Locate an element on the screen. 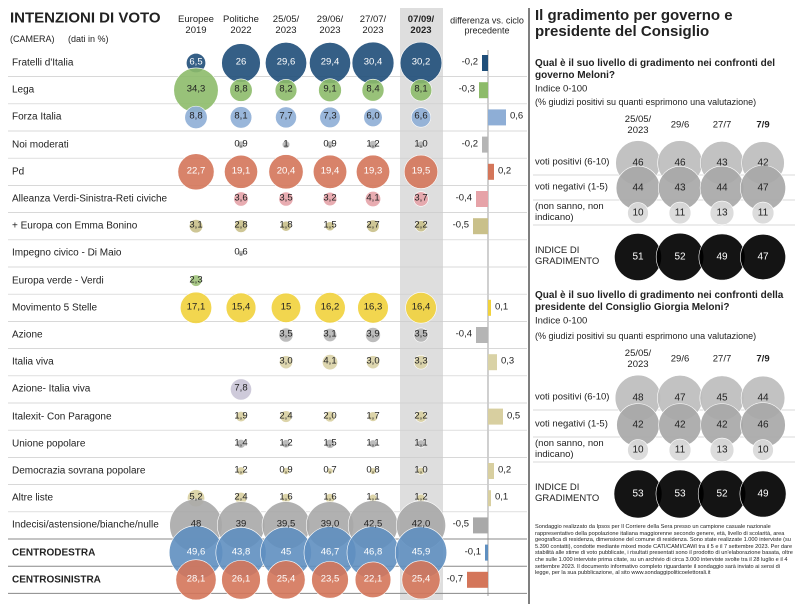  party-name: Italexit- Con Paragone is located at coordinates (62, 416).